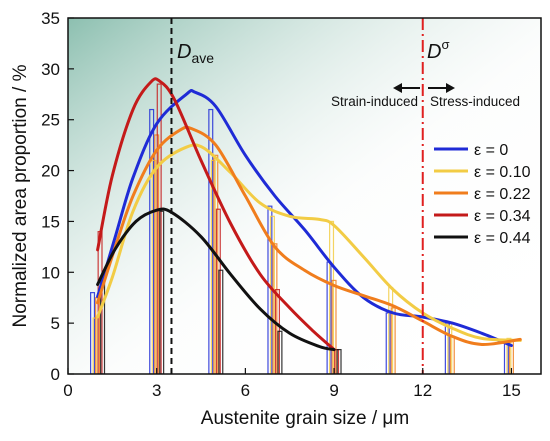 This screenshot has width=550, height=441. What do you see at coordinates (55, 374) in the screenshot?
I see `y-tick-label: 0` at bounding box center [55, 374].